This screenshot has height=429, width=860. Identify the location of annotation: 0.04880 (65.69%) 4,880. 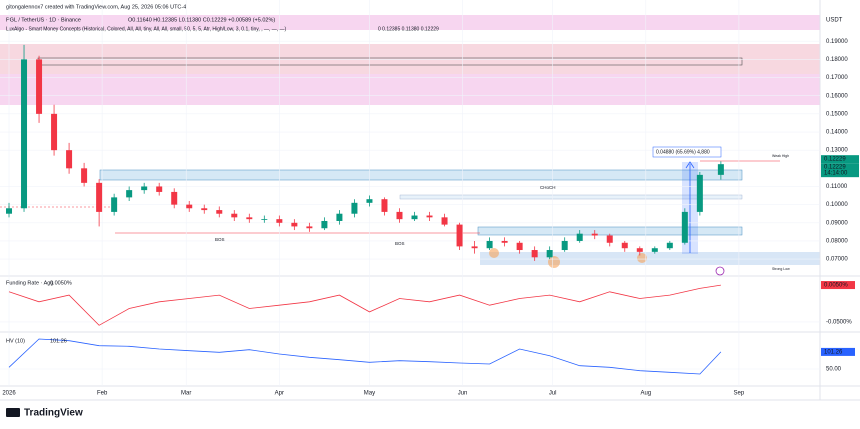
(683, 152).